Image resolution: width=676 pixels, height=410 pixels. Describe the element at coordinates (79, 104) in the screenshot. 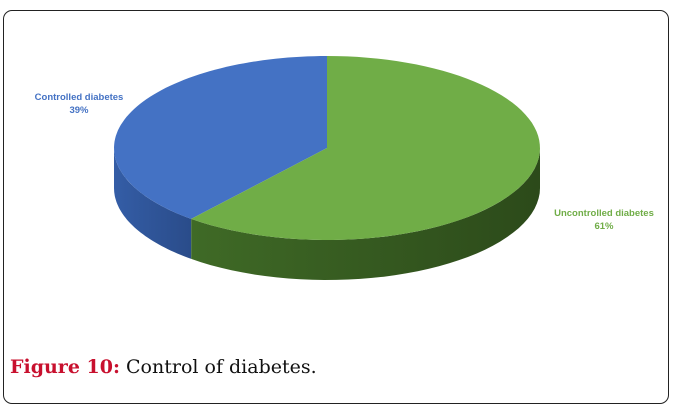

I see `data-label-controlled-diabetes: Controlled diabetes 39%` at that location.